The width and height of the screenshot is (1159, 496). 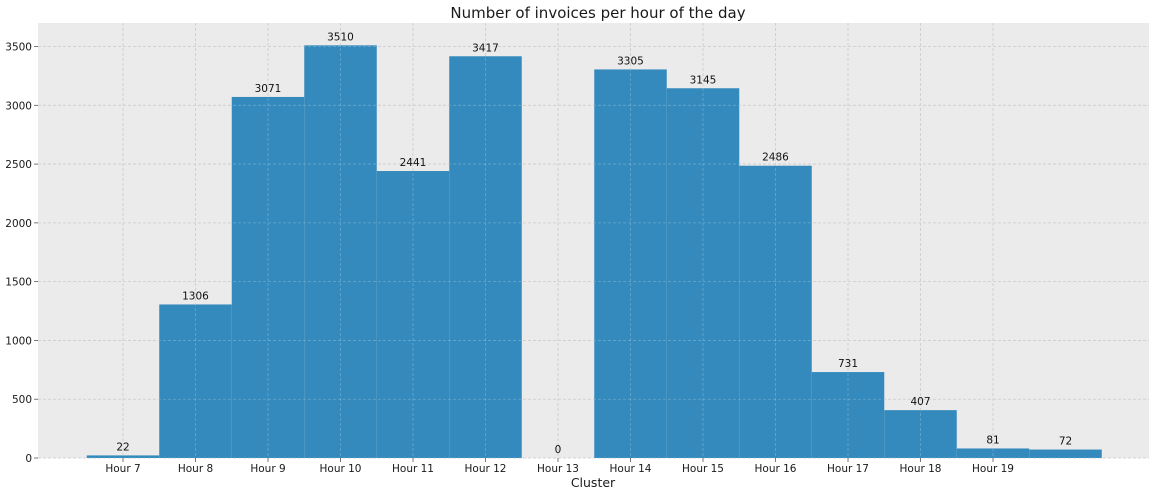 What do you see at coordinates (630, 61) in the screenshot?
I see `data-label: 3305` at bounding box center [630, 61].